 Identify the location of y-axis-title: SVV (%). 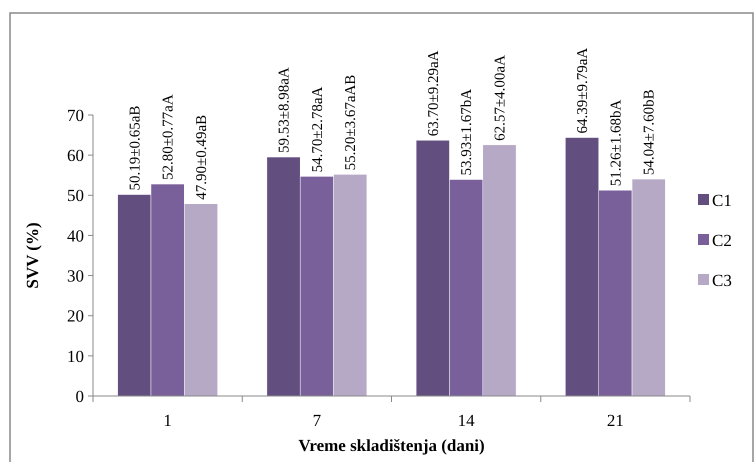
(32, 255).